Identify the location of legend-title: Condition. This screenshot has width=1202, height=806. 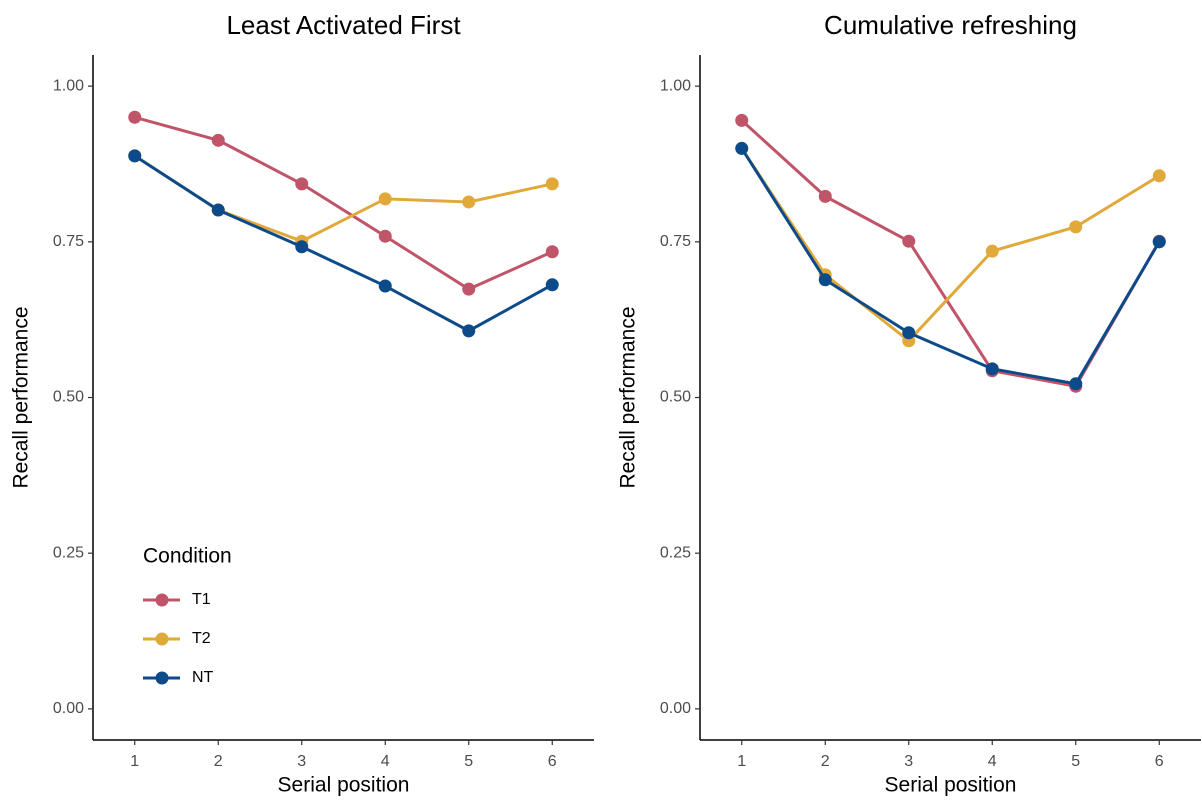
(187, 556).